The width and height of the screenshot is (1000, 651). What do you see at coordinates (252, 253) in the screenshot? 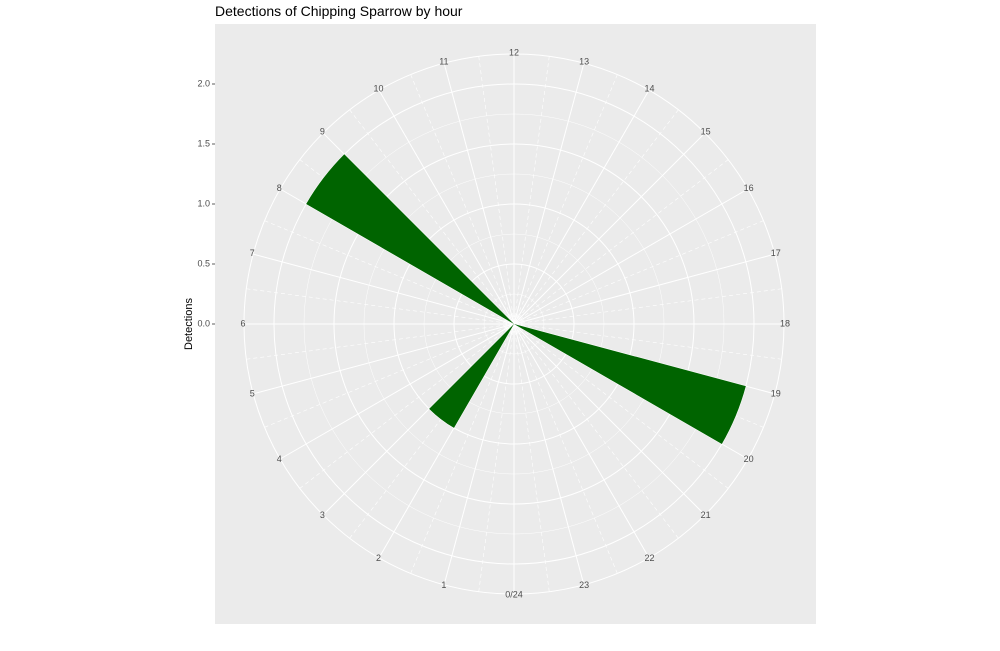
I see `hour-label: 7` at bounding box center [252, 253].